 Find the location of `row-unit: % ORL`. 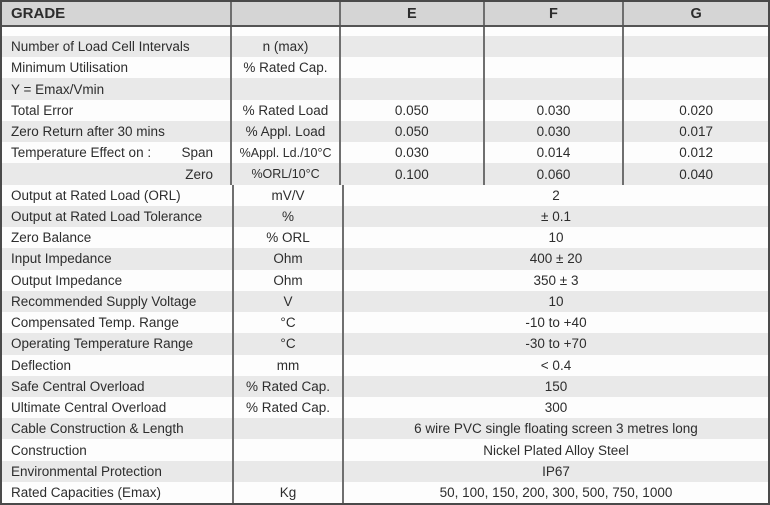

row-unit: % ORL is located at coordinates (289, 238).